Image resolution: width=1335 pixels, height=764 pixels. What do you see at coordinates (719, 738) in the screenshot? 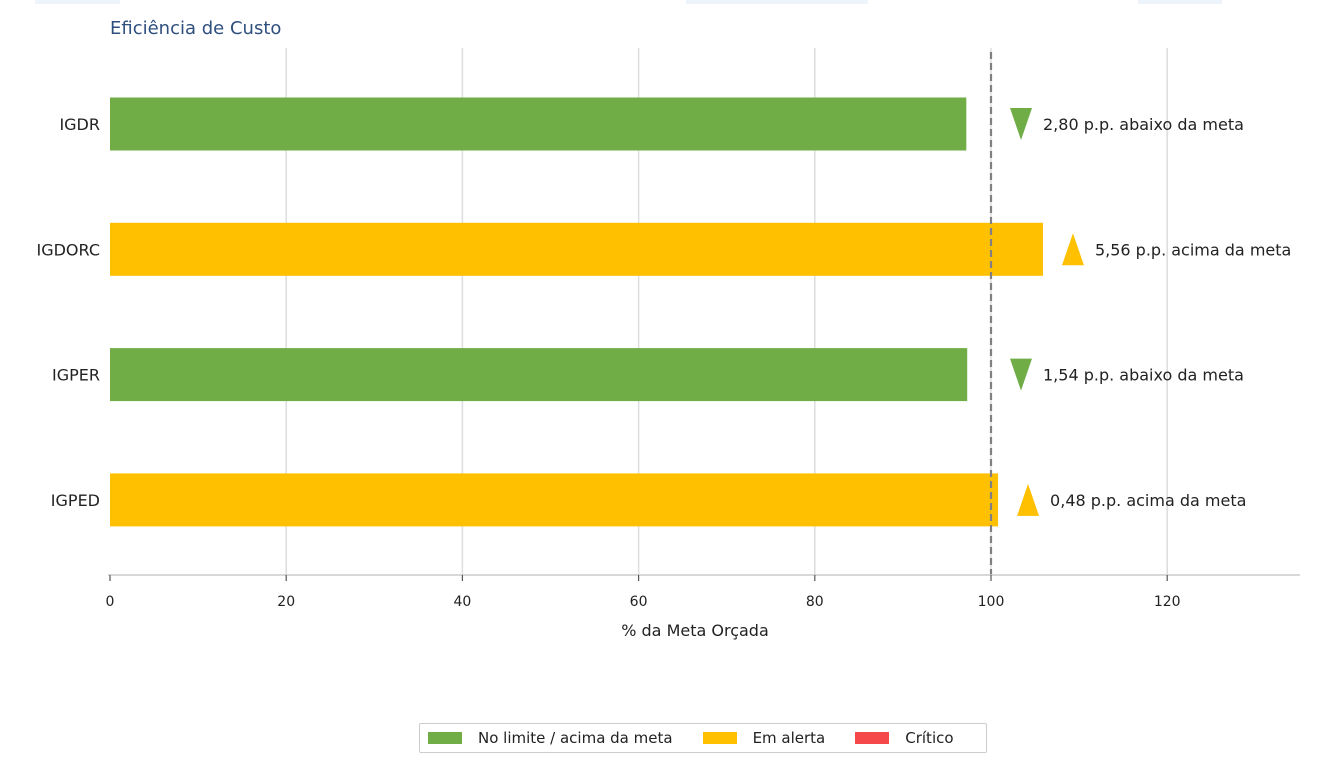
I see `legend-swatch-alert` at bounding box center [719, 738].